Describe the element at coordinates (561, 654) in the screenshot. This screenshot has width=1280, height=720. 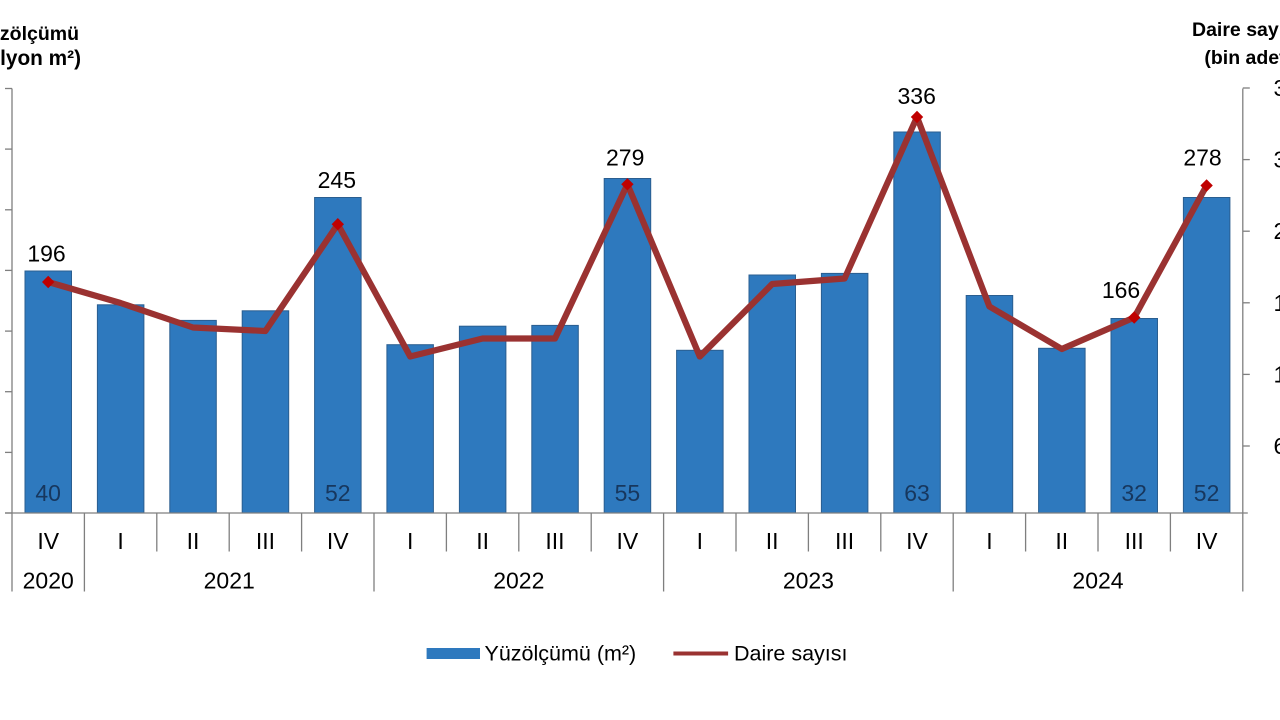
I see `svg-text: Yüzölçümü (m²)` at that location.